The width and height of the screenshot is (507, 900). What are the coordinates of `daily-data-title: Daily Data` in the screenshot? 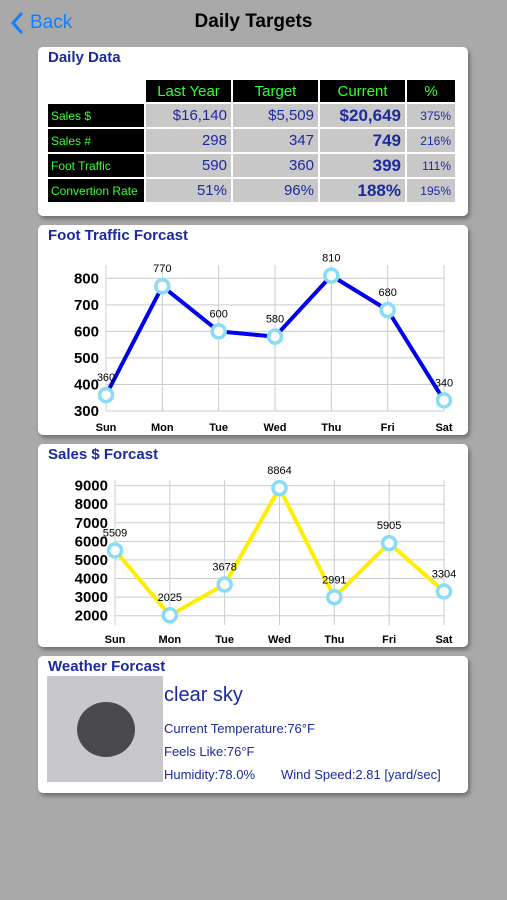 It's located at (84, 57).